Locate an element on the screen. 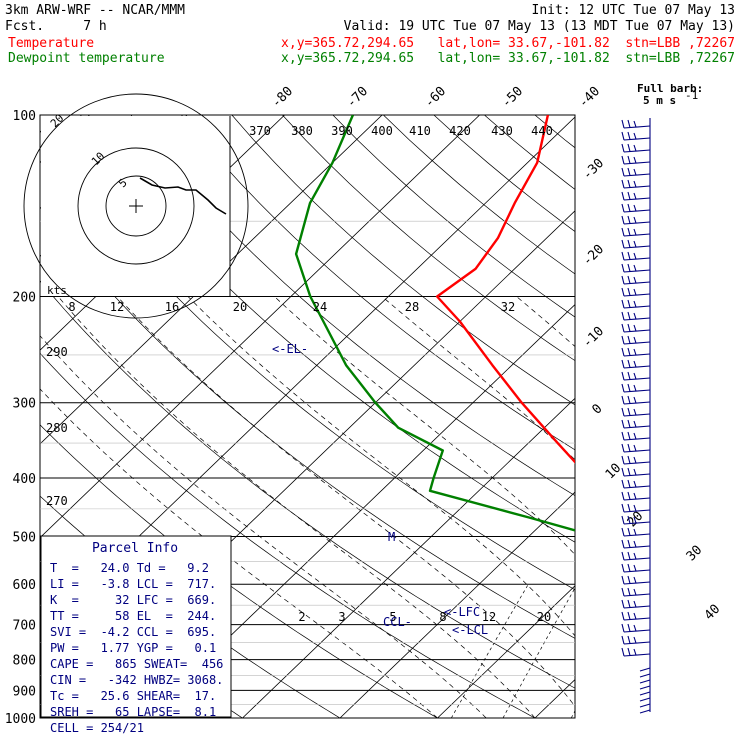  temperature-legend: Temperature is located at coordinates (51, 43).